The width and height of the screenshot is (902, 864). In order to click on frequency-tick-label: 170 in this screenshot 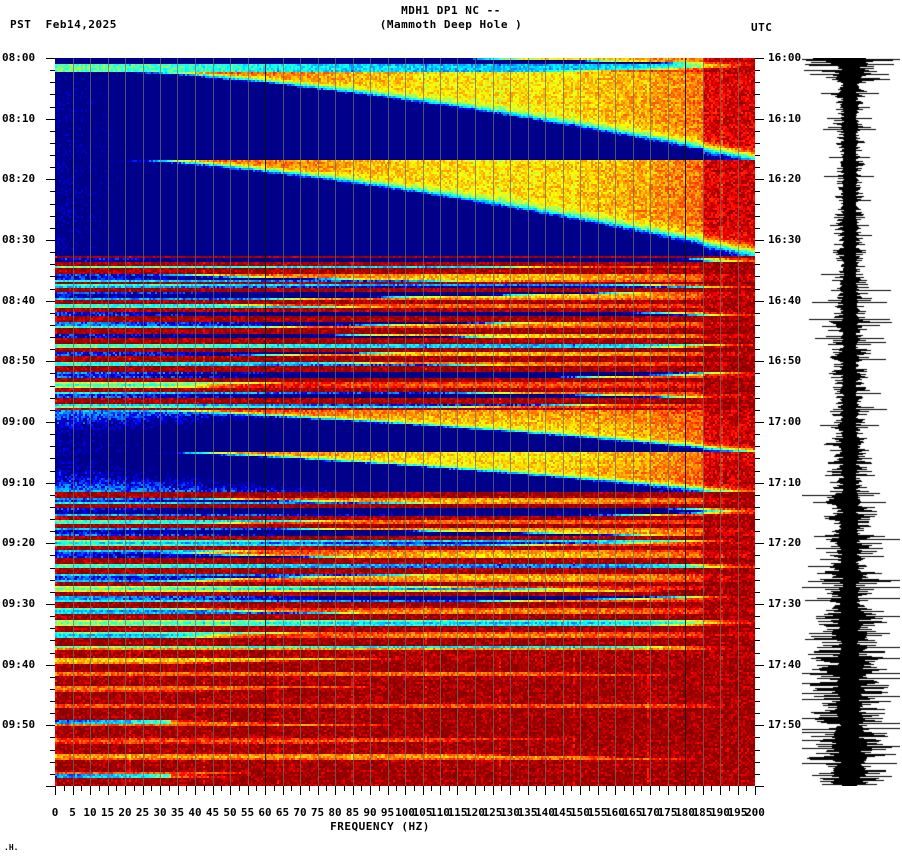, I will do `click(650, 812)`.